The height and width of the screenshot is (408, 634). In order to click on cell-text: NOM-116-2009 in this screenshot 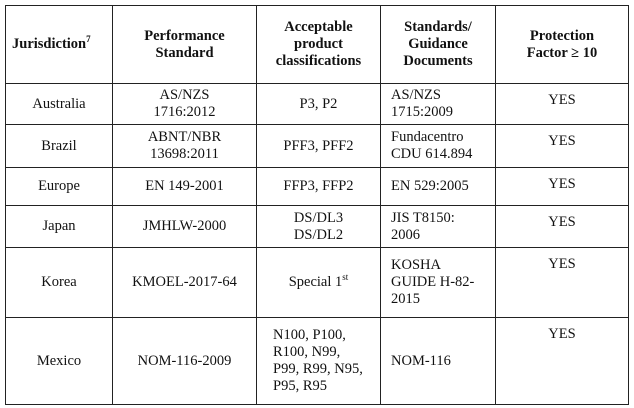, I will do `click(184, 360)`.